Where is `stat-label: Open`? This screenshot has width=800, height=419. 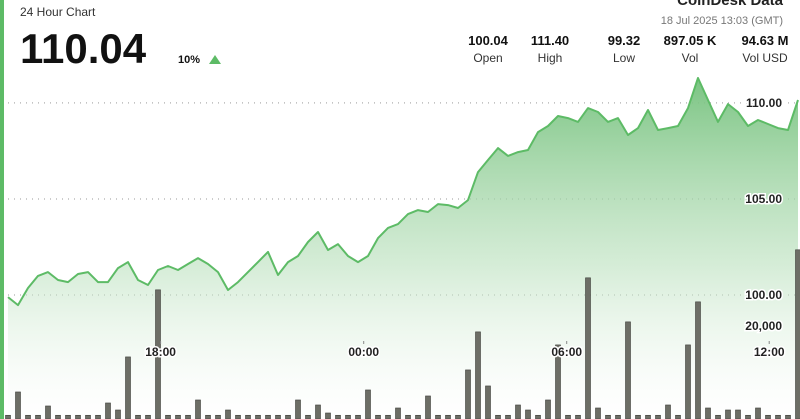
stat-label: Open is located at coordinates (487, 58).